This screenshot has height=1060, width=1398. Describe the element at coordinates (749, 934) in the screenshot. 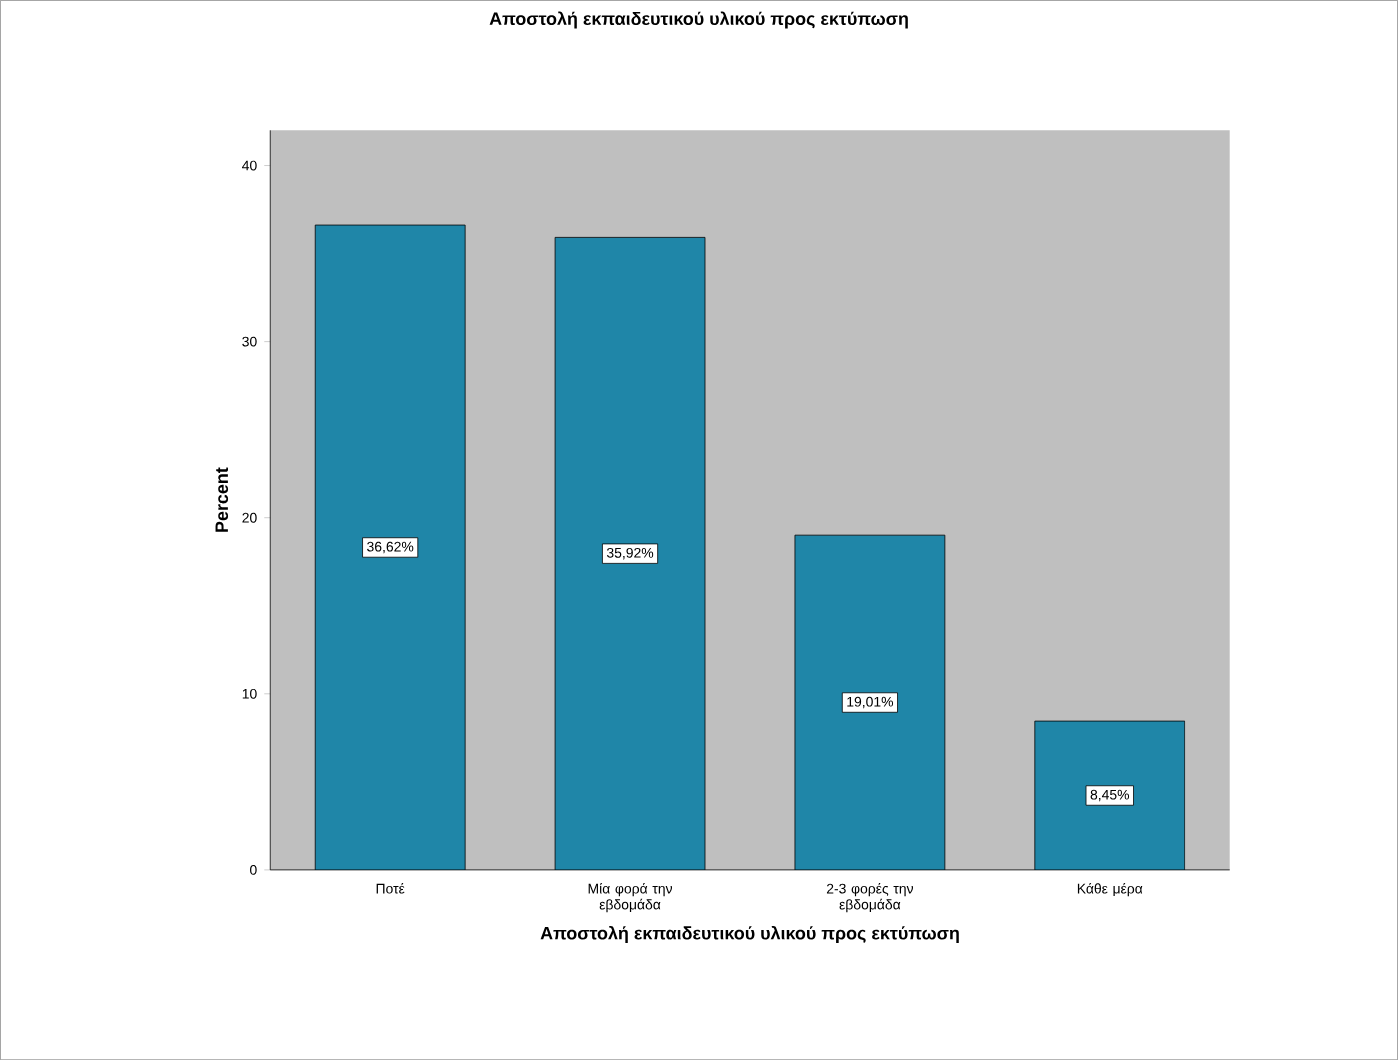

I see `x-axis-title: Αποστολή εκπαιδευτικού υλικού προς εκτύπωση` at that location.